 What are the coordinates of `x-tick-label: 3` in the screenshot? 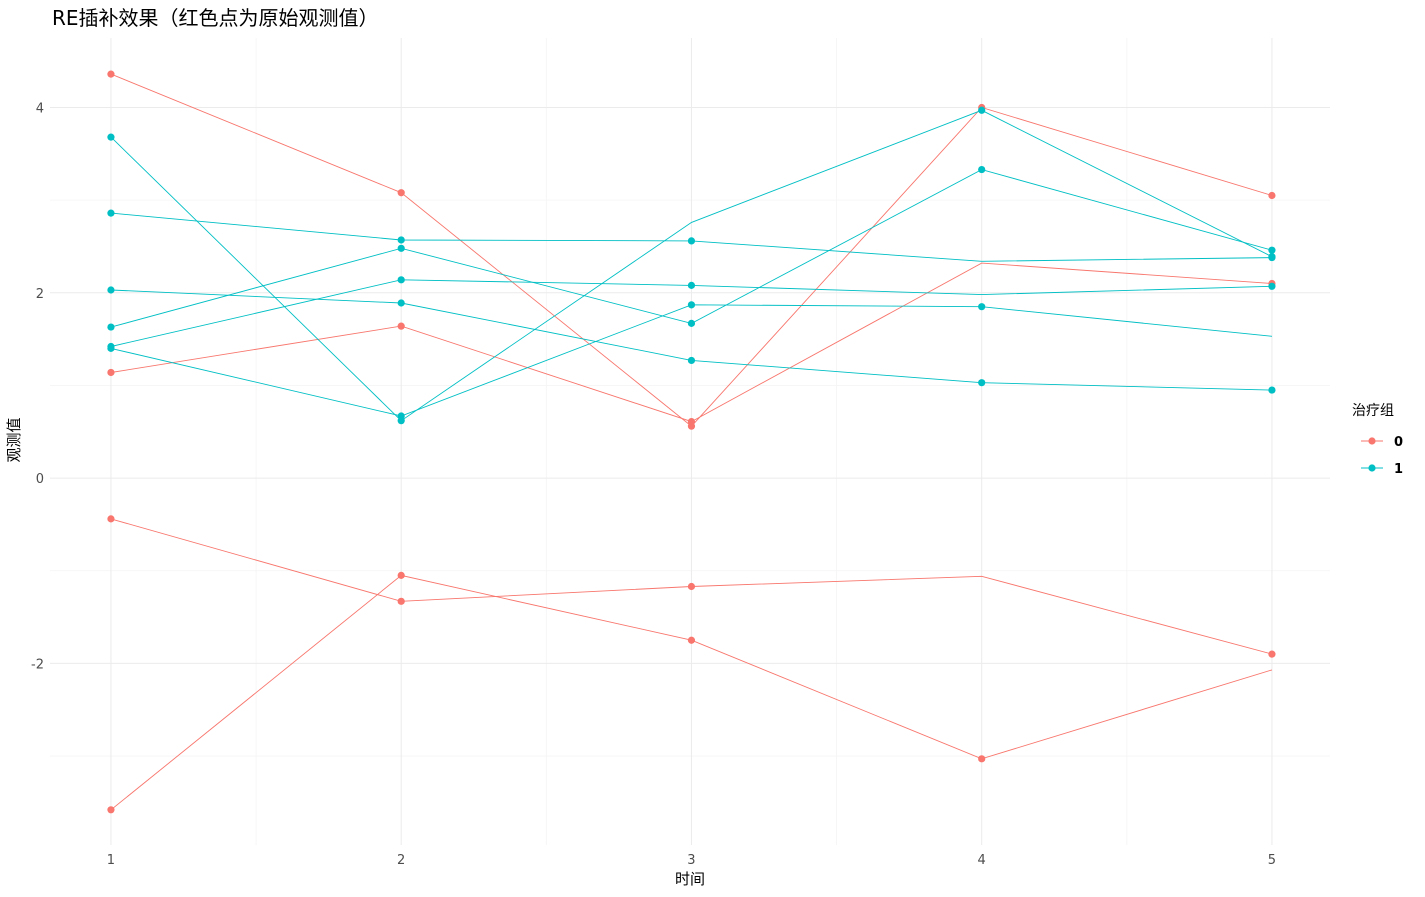 It's located at (691, 860).